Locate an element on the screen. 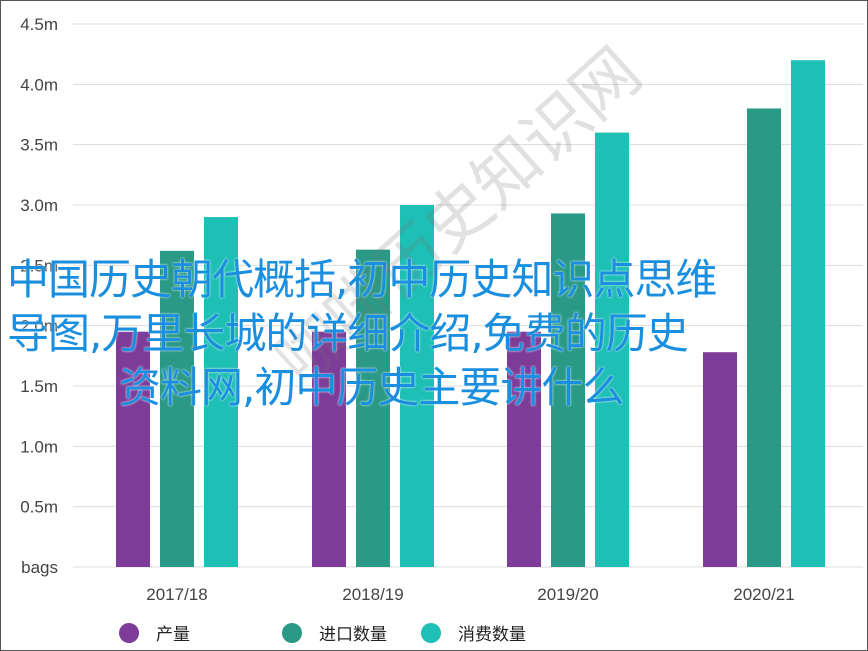 This screenshot has width=868, height=651. y-tick-label: 3.5m is located at coordinates (39, 145).